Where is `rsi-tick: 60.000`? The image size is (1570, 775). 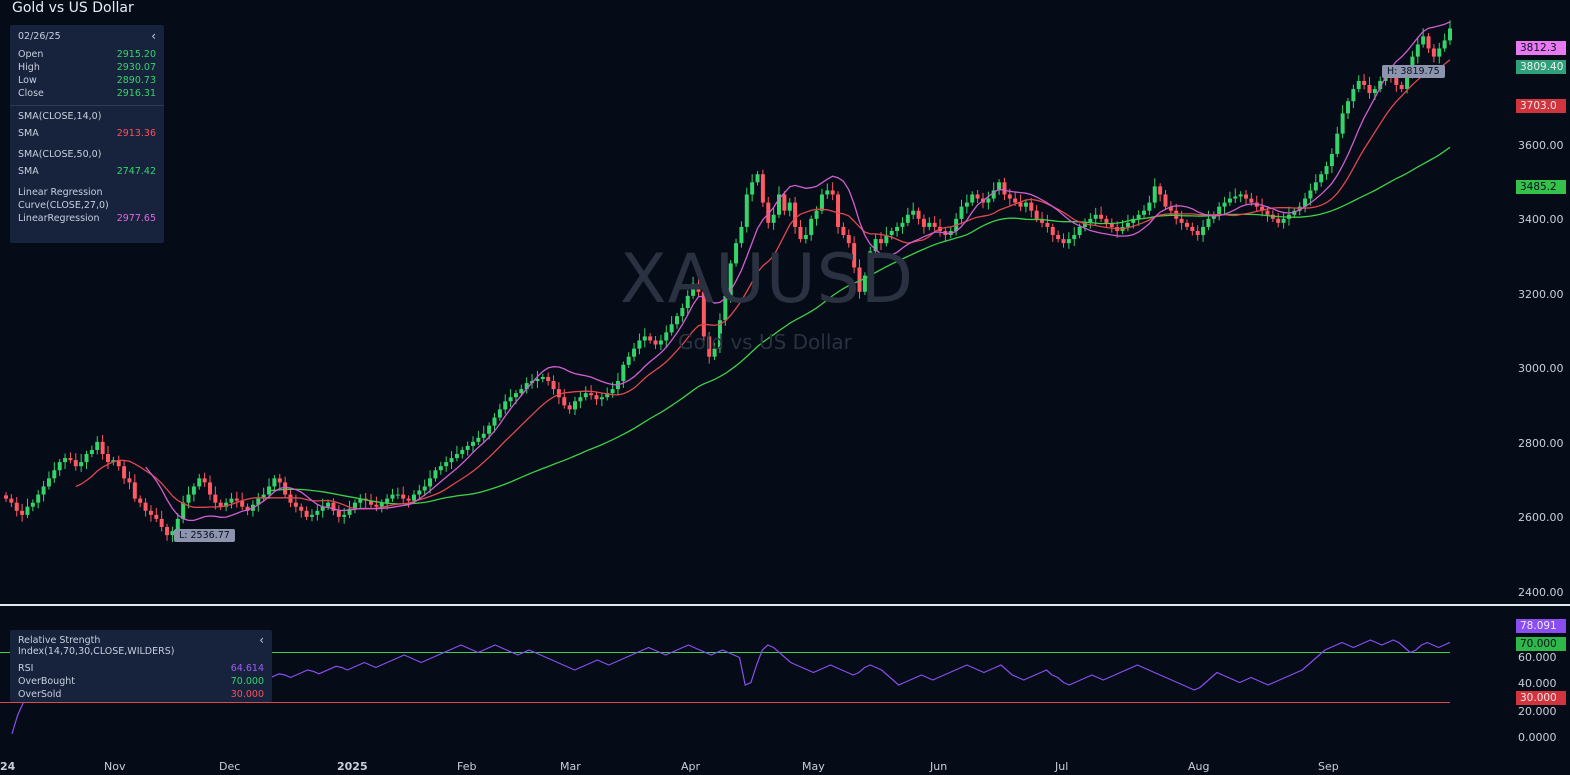
rsi-tick: 60.000 is located at coordinates (1537, 657).